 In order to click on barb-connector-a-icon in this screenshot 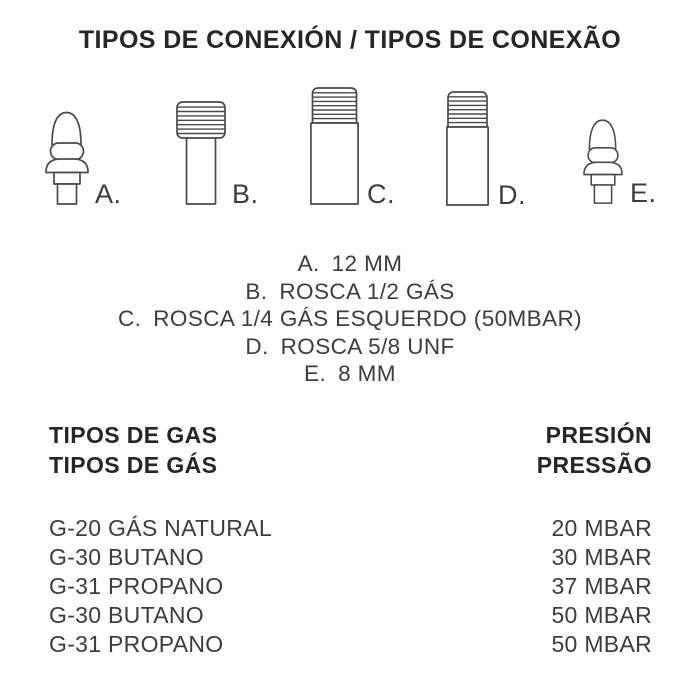, I will do `click(67, 158)`.